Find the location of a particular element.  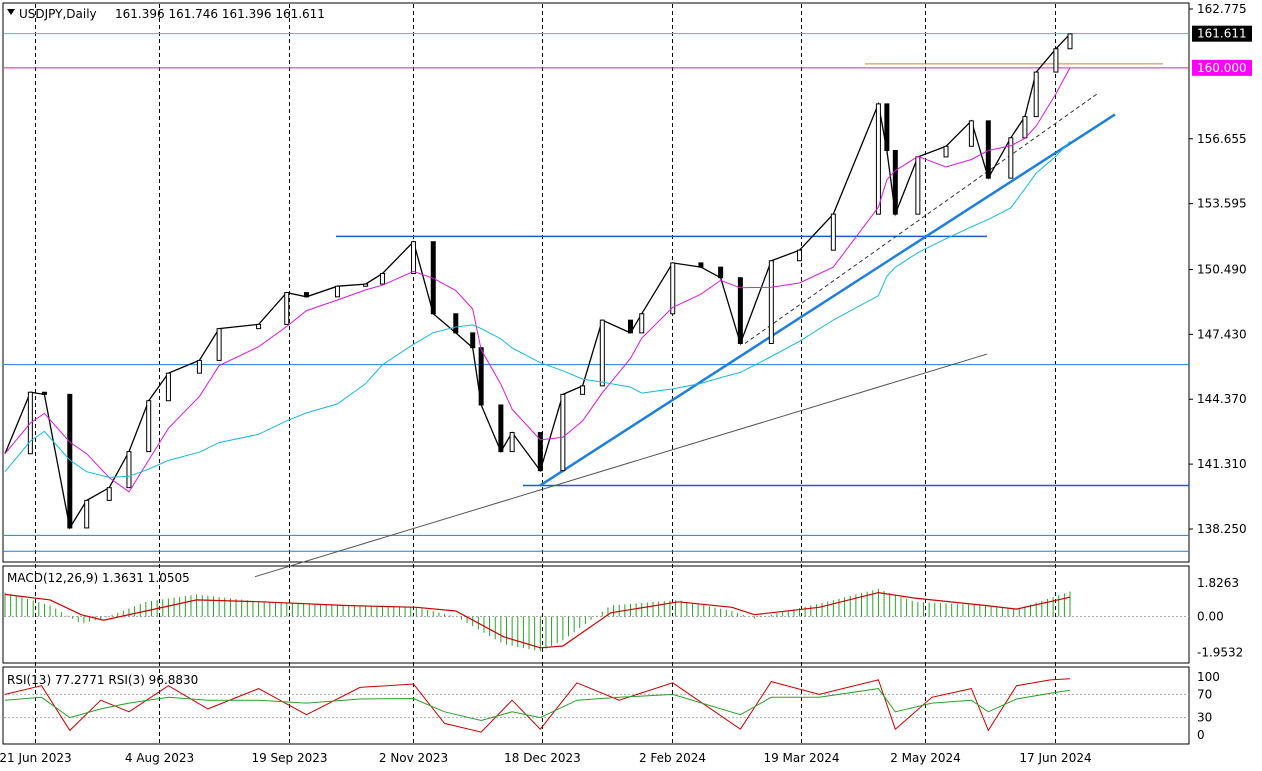

rsi-label: RSI(13) 77.2771 RSI(3) 96.8830 is located at coordinates (102, 680).